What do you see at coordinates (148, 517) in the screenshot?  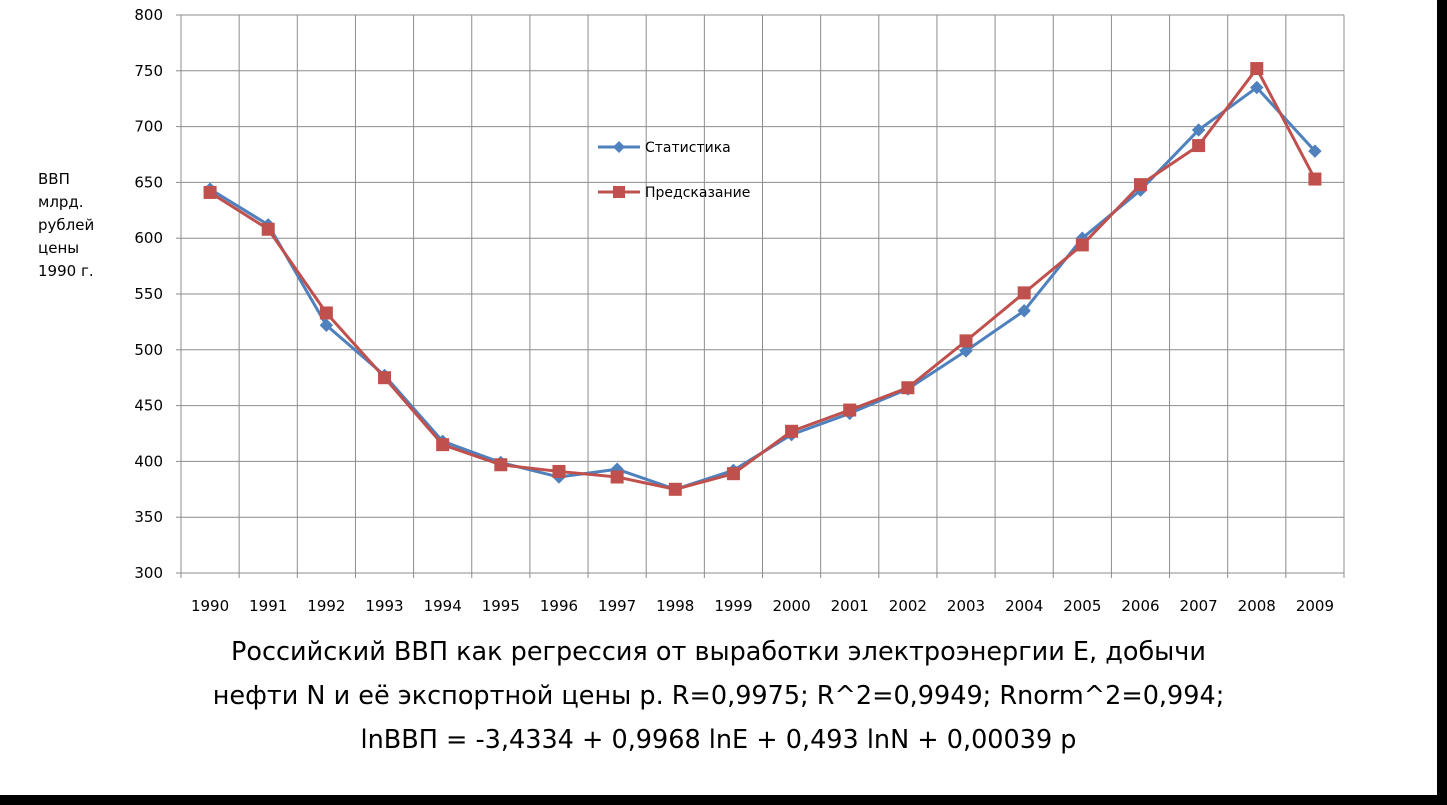 I see `y-tick-label: 350` at bounding box center [148, 517].